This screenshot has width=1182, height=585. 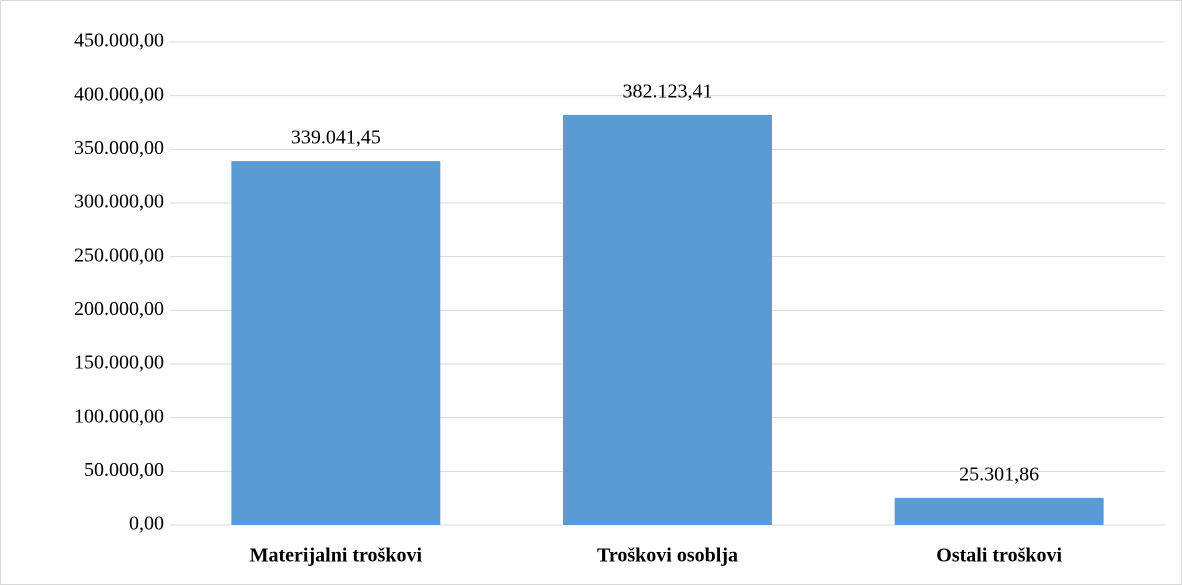 What do you see at coordinates (119, 309) in the screenshot?
I see `y-tick-label: 200.000,00` at bounding box center [119, 309].